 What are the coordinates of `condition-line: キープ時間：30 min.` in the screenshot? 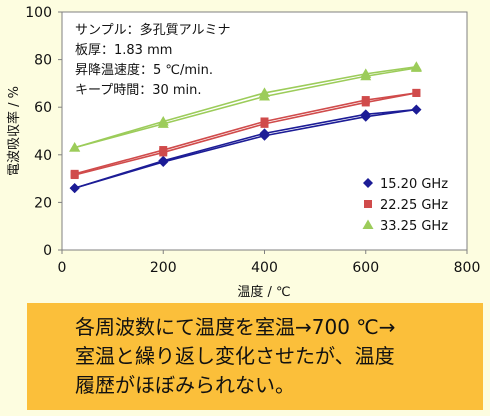 It's located at (138, 90).